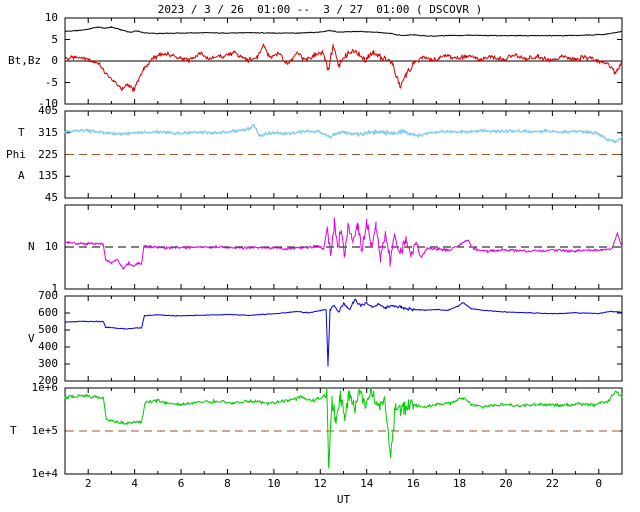  I want to click on axis-label-phi: Phi, so click(16, 154).